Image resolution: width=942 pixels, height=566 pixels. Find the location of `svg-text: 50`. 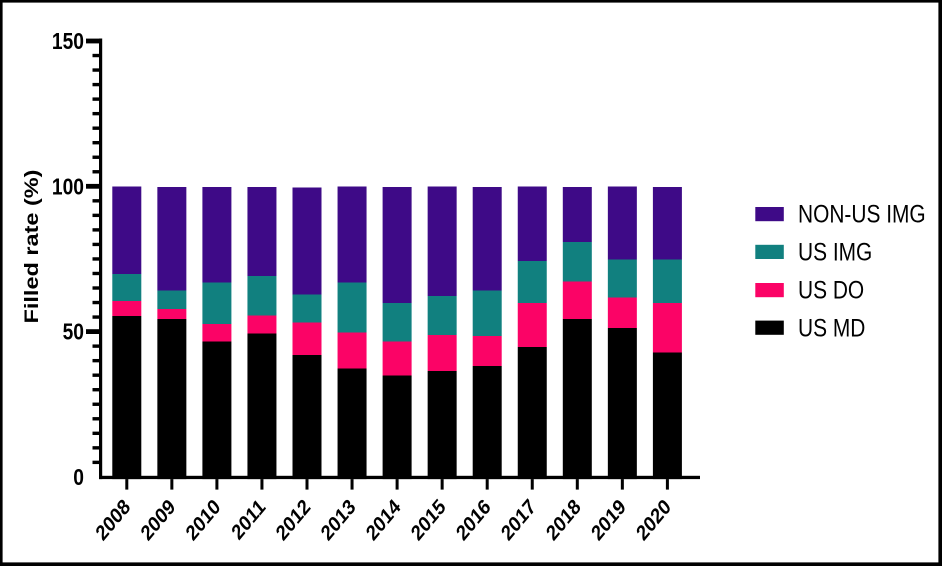

svg-text: 50 is located at coordinates (73, 332).